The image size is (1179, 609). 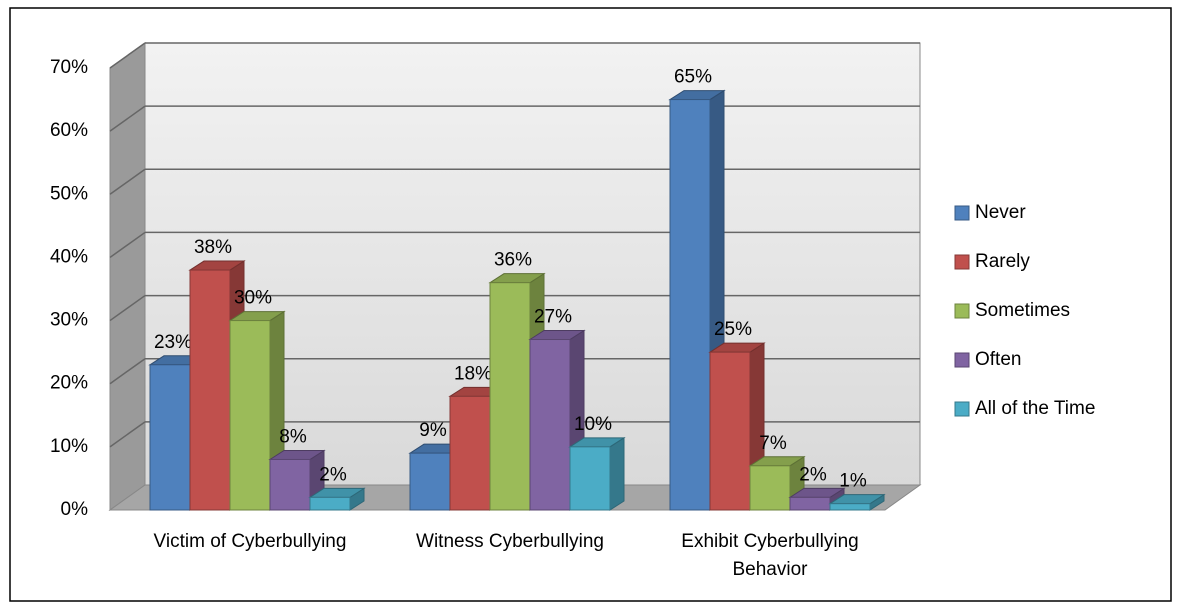 I want to click on y-tick-label: 10%, so click(x=69, y=446).